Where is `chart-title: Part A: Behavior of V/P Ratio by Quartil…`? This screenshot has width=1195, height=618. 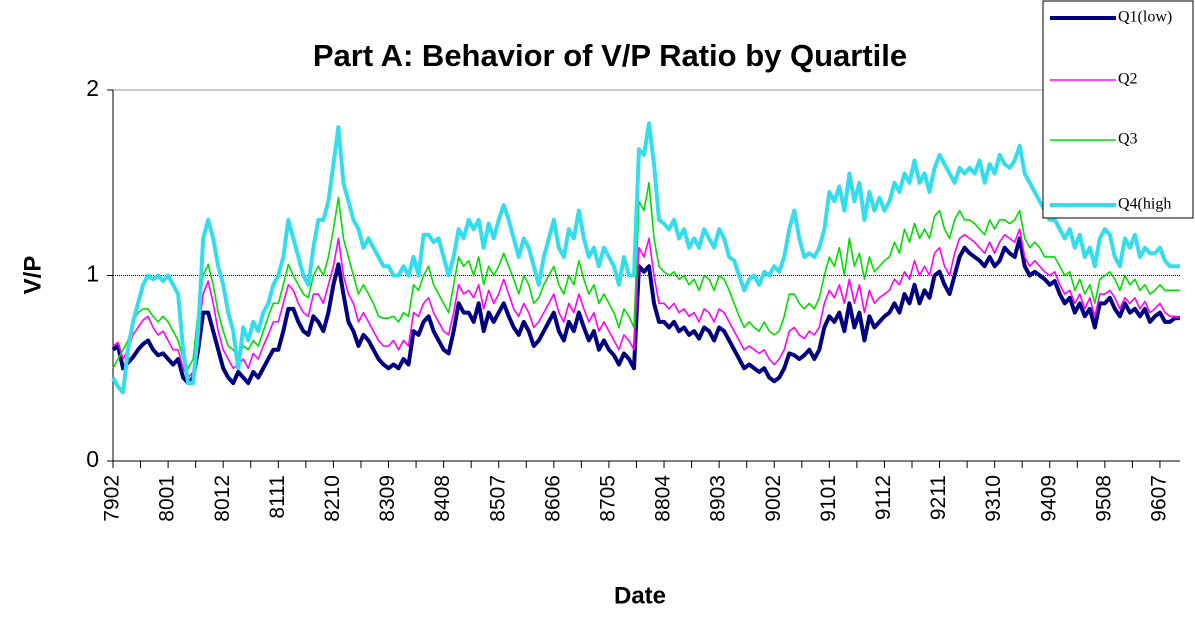 chart-title: Part A: Behavior of V/P Ratio by Quartil… is located at coordinates (610, 55).